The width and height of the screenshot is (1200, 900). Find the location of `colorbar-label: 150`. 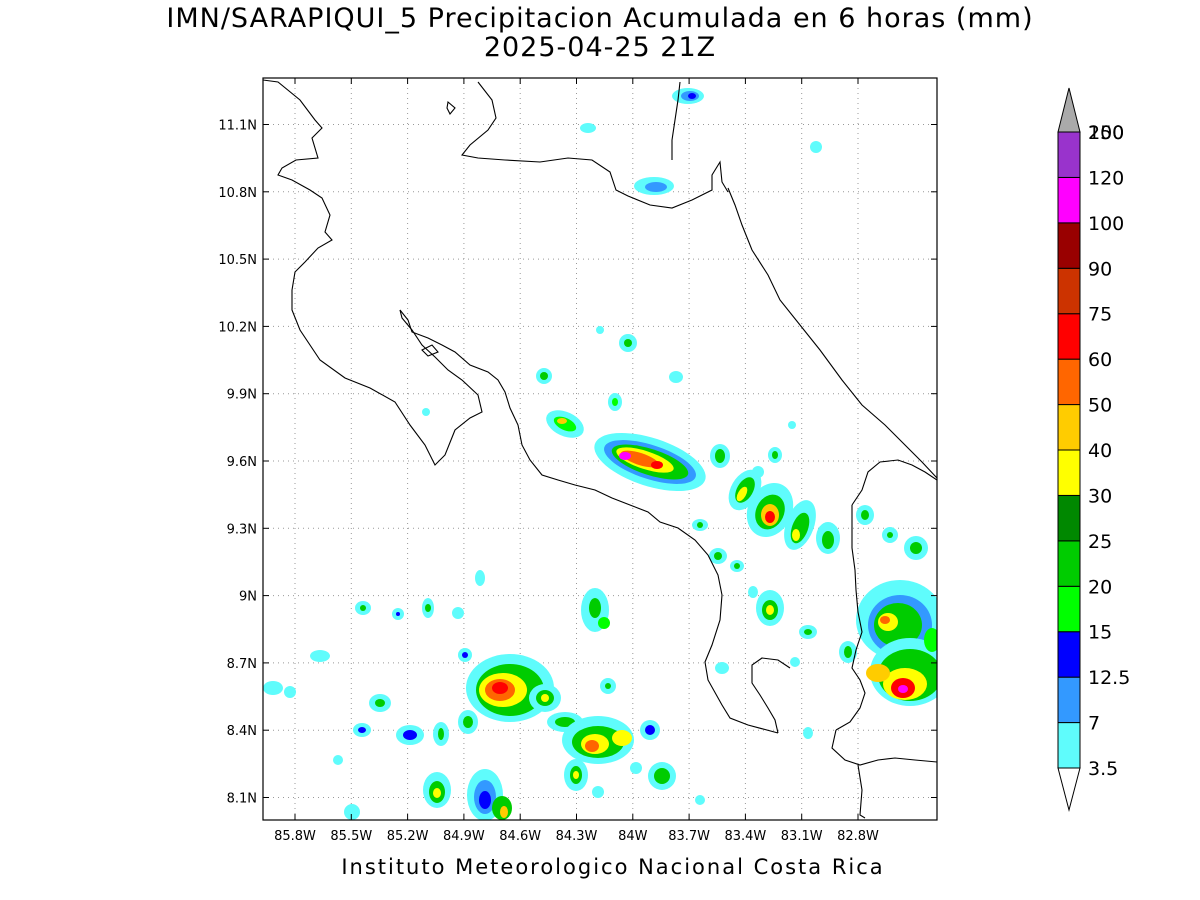

colorbar-label: 150 is located at coordinates (1106, 133).